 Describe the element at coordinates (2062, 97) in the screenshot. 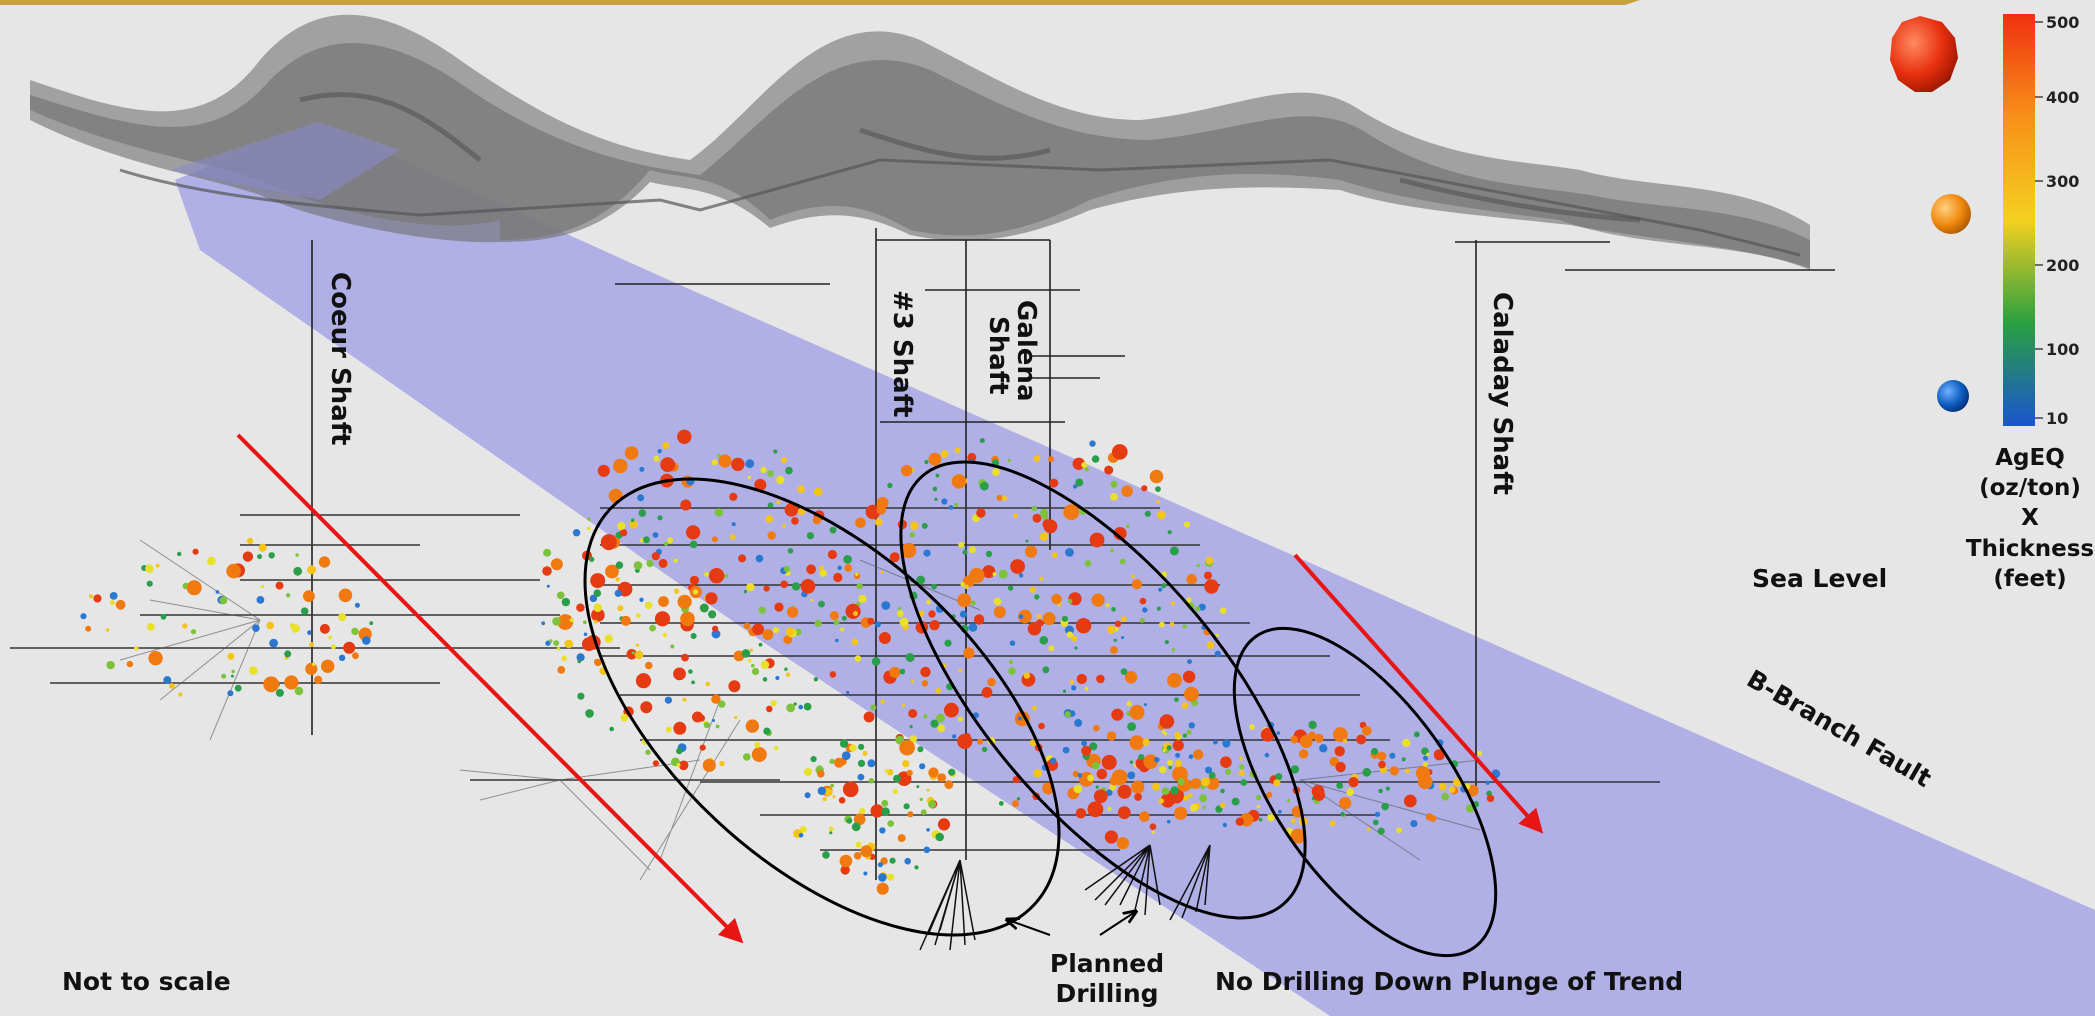

I see `scale-tick-400: 400` at that location.